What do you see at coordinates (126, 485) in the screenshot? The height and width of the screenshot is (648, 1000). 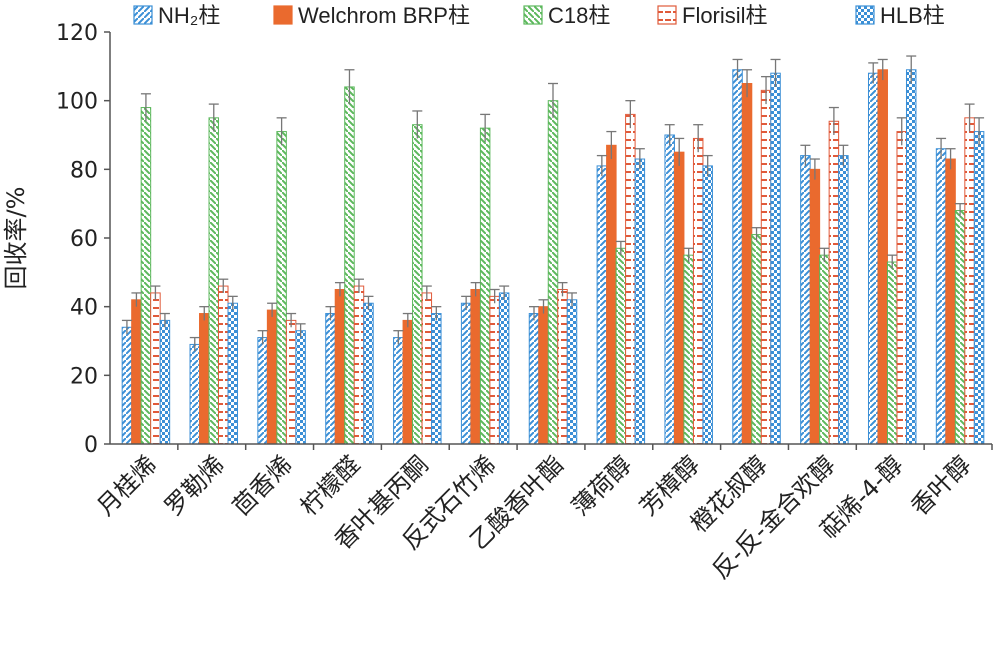 I see `category-label: 月桂烯` at bounding box center [126, 485].